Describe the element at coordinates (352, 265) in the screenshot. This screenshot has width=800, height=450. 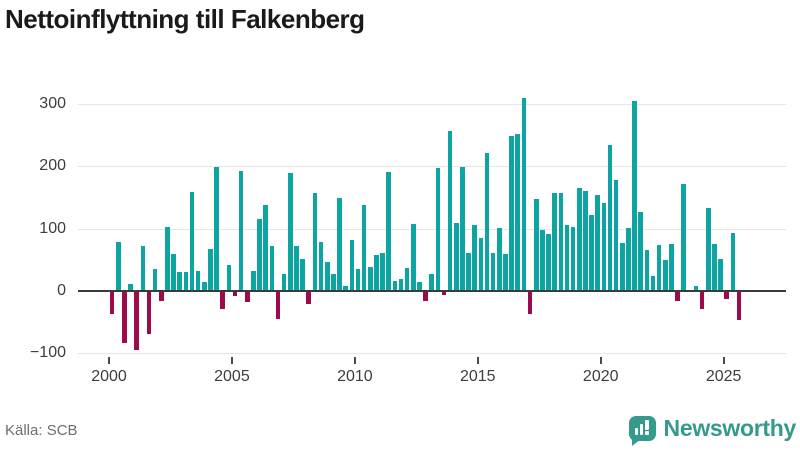
I see `bar-2009-q4` at that location.